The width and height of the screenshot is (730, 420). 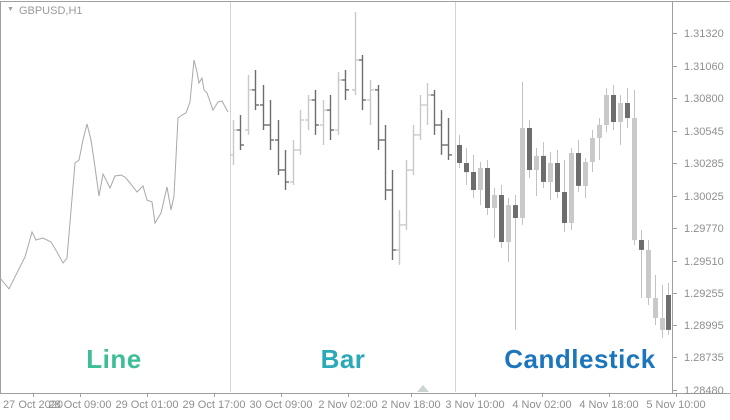 I want to click on x-axis-label: 4 Nov 18:00, so click(x=608, y=405).